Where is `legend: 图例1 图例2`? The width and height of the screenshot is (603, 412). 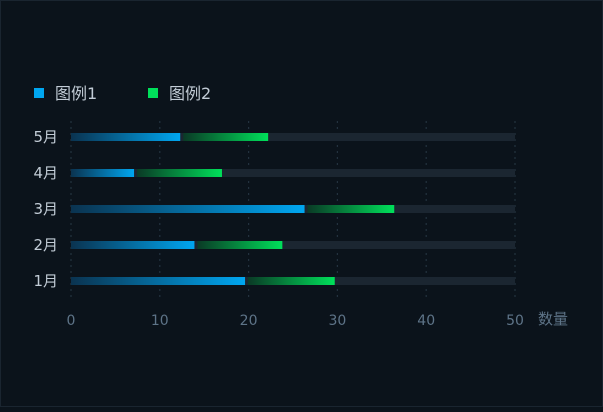
legend: 图例1 图例2 is located at coordinates (122, 93).